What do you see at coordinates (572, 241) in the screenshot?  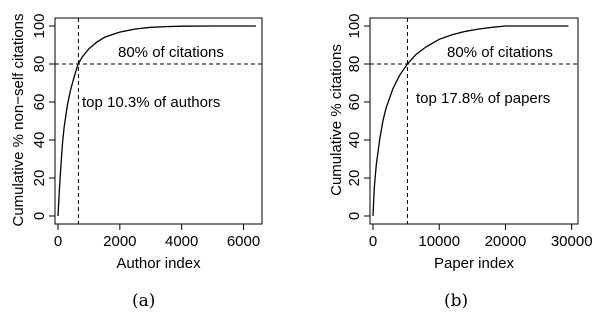 I see `x-tick-label: 30000` at bounding box center [572, 241].